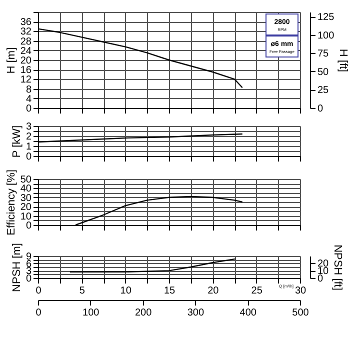  Describe the element at coordinates (195, 313) in the screenshot. I see `x2-tick-label: 300` at that location.